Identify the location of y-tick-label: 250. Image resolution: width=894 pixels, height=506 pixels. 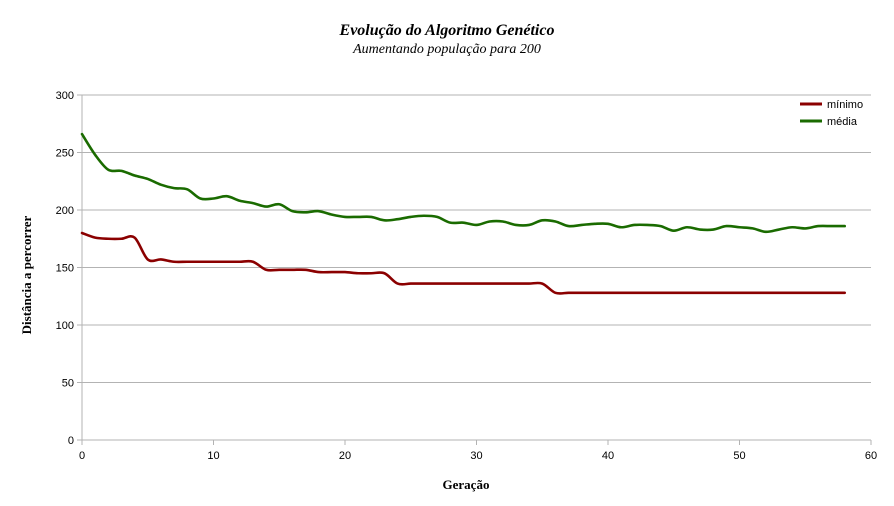
(65, 154).